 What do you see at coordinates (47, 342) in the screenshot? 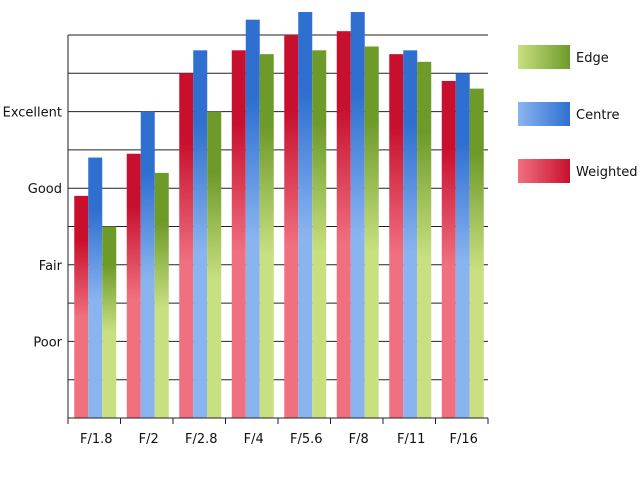
I see `y-tick-label: Poor` at bounding box center [47, 342].